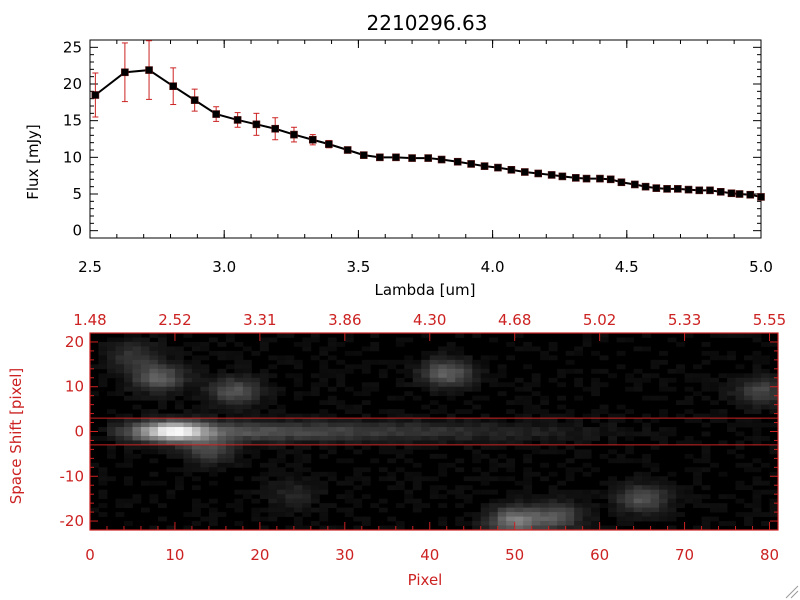  Describe the element at coordinates (769, 320) in the screenshot. I see `top-wavelength-tick-label: 5.55` at that location.